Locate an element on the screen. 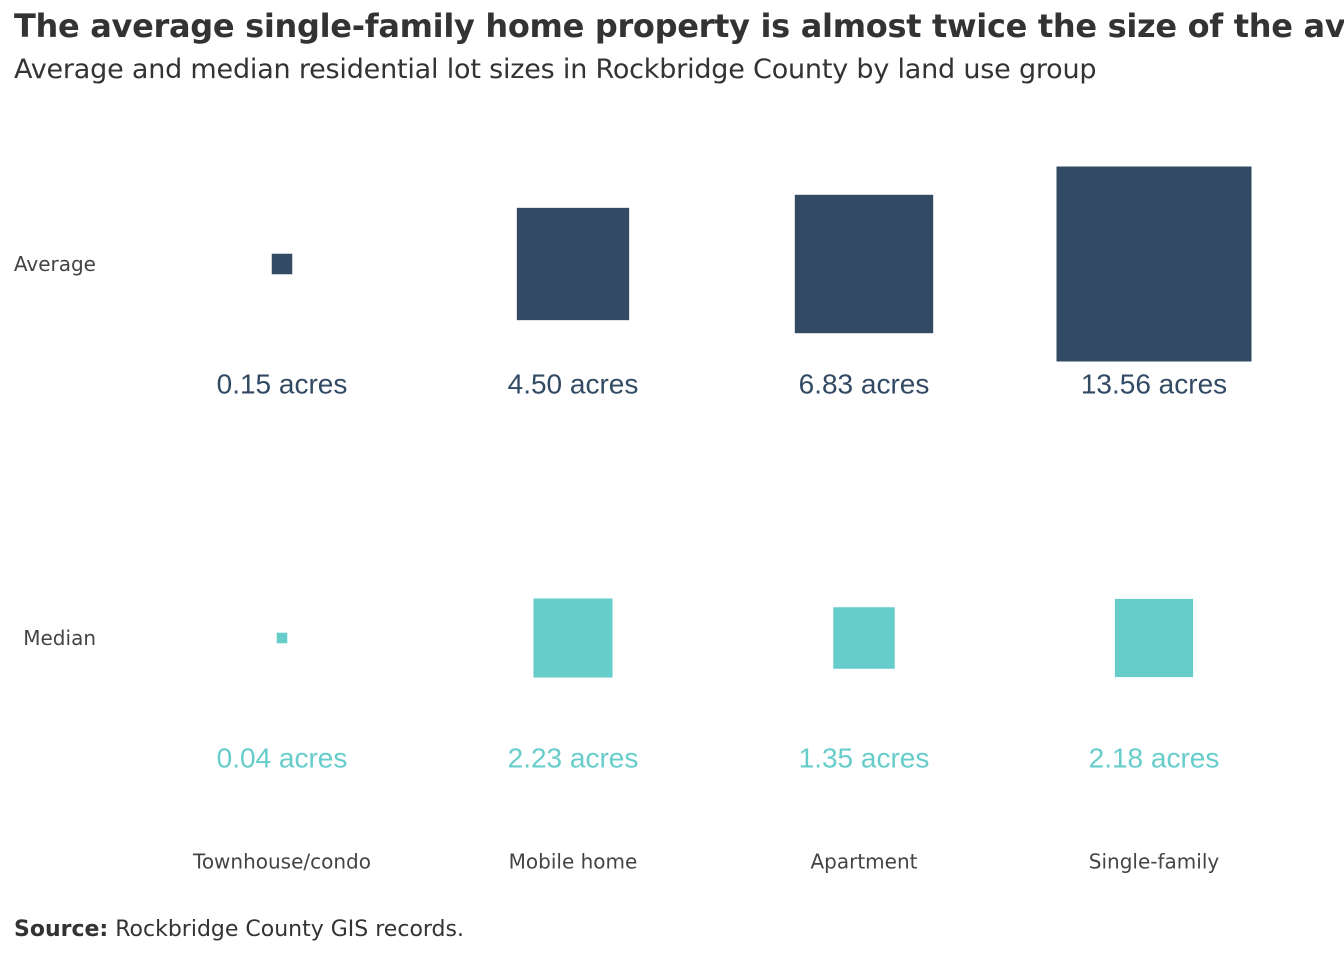  source-text: Rockbridge County GIS records. is located at coordinates (289, 929).